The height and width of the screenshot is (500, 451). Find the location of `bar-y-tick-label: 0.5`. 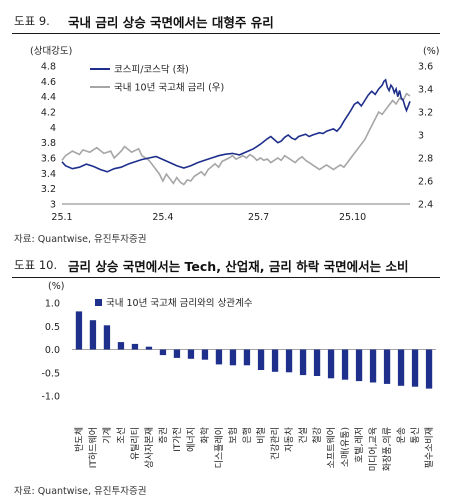

bar-y-tick-label: 0.5 is located at coordinates (52, 327).